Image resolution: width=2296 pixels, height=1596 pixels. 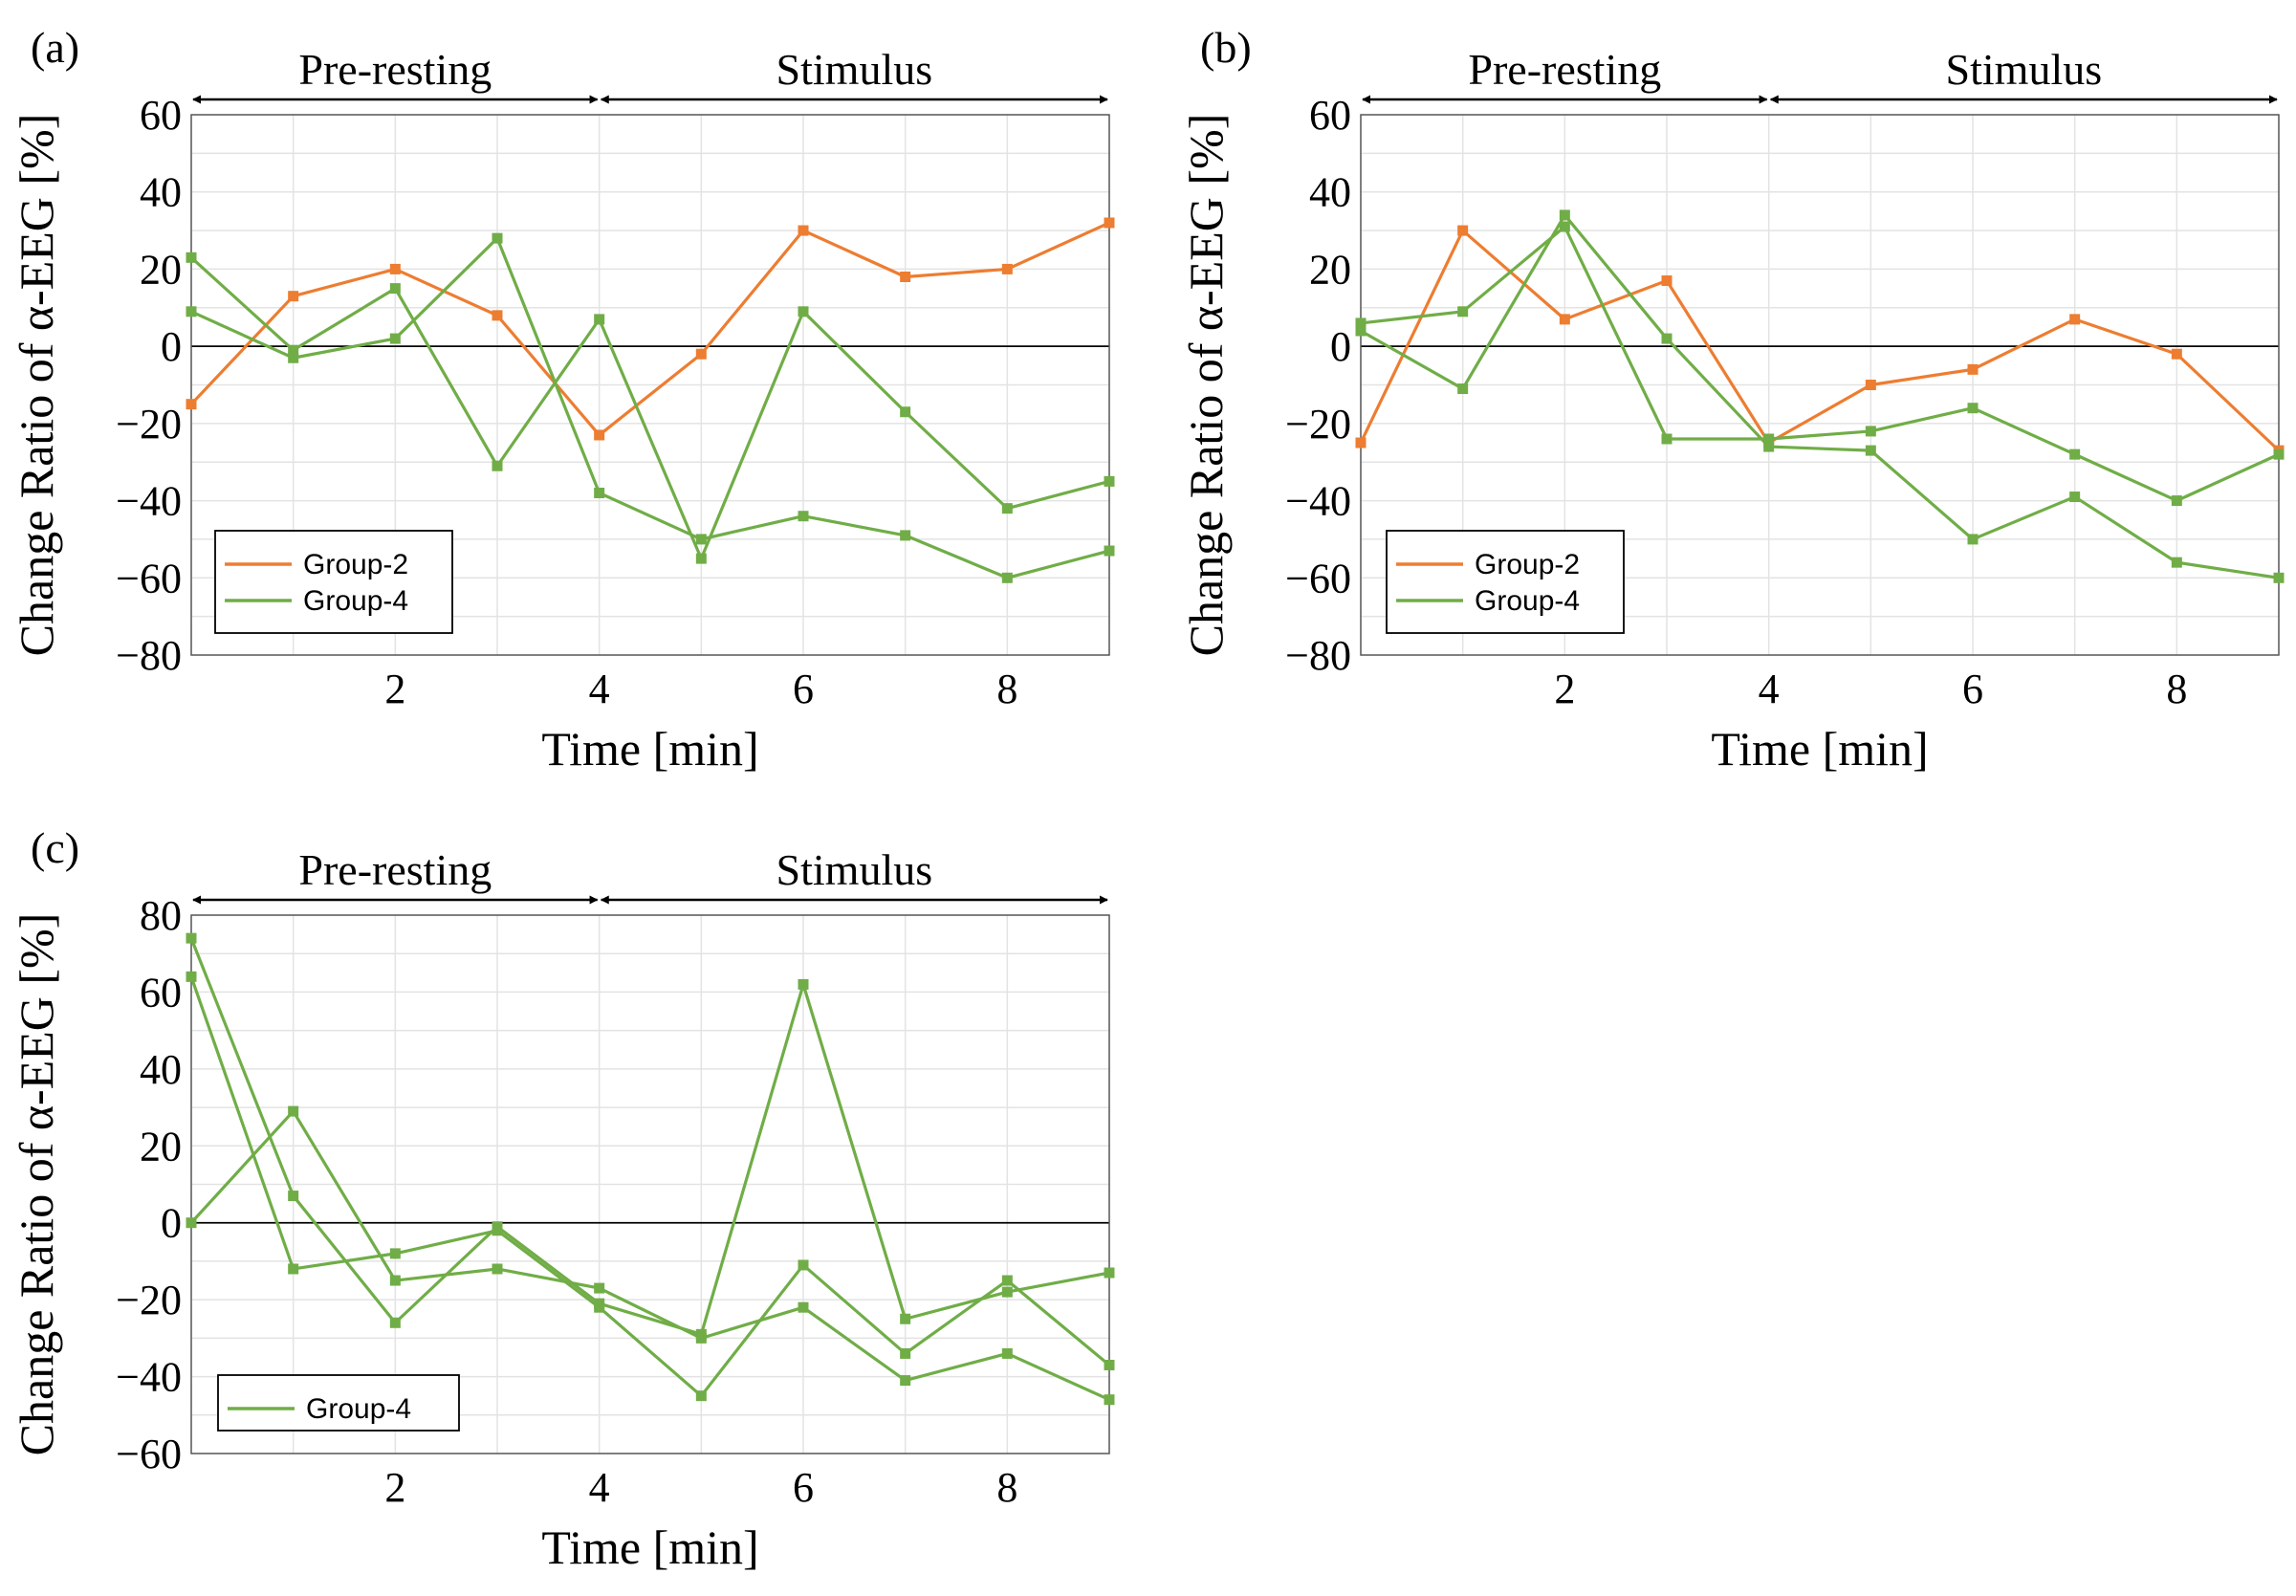 I want to click on y-tick-label: 80, so click(x=161, y=916).